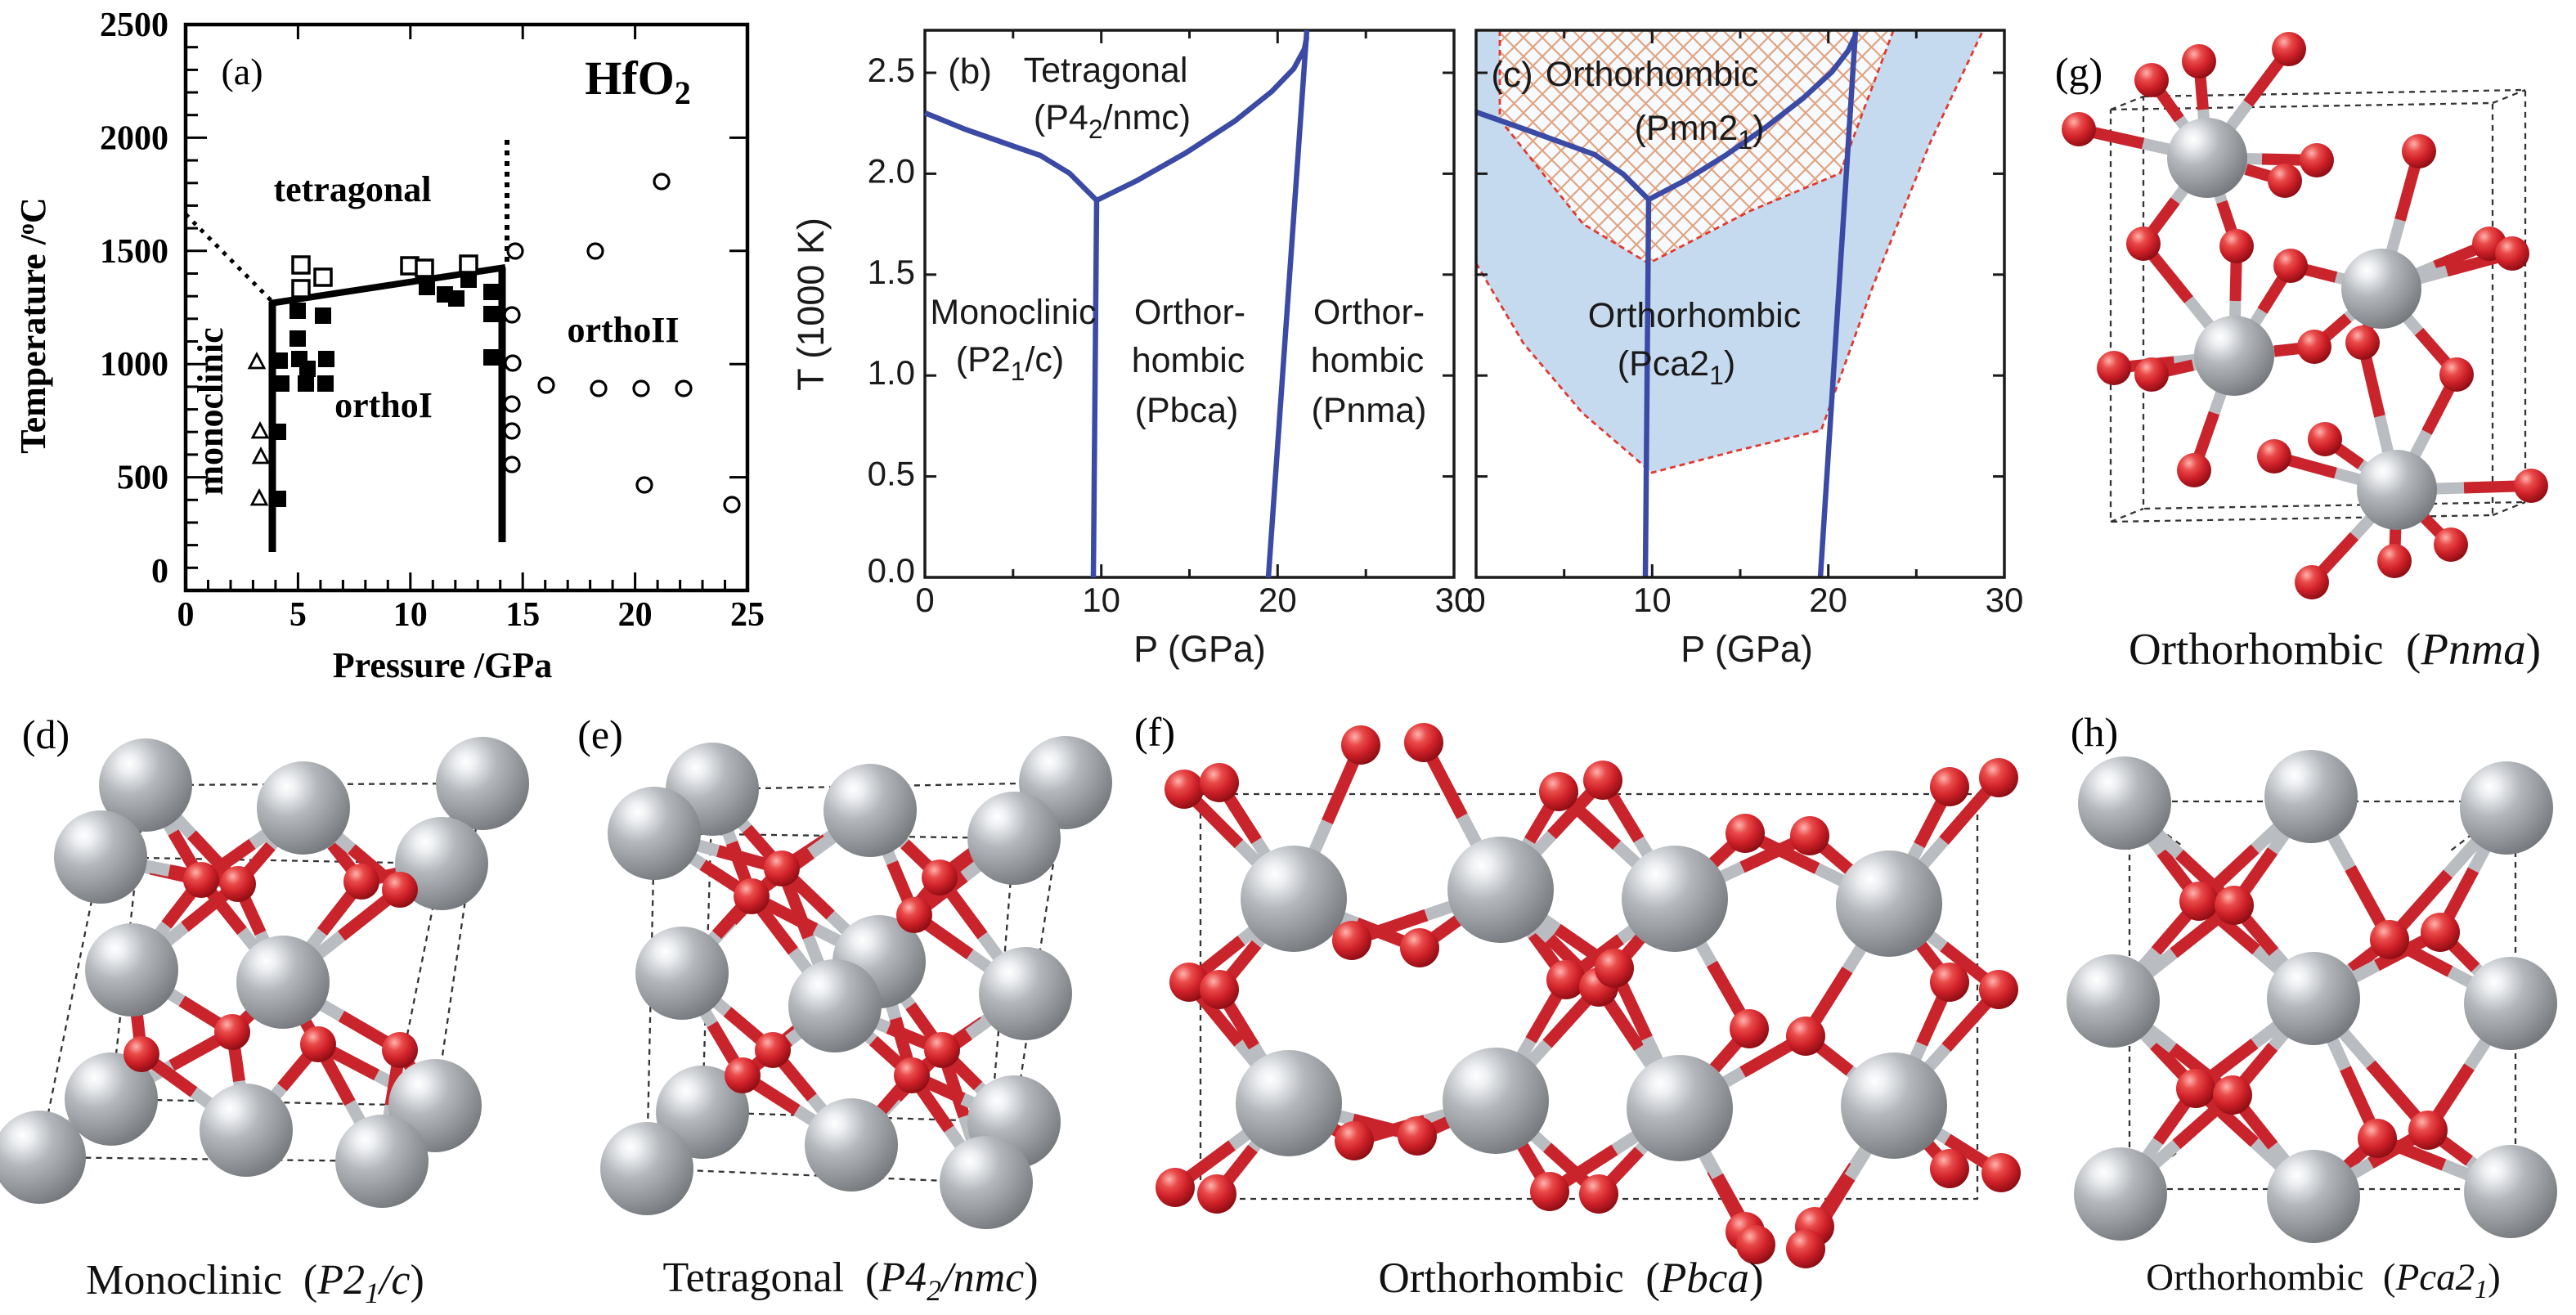  Describe the element at coordinates (522, 615) in the screenshot. I see `svg-text: 15` at that location.